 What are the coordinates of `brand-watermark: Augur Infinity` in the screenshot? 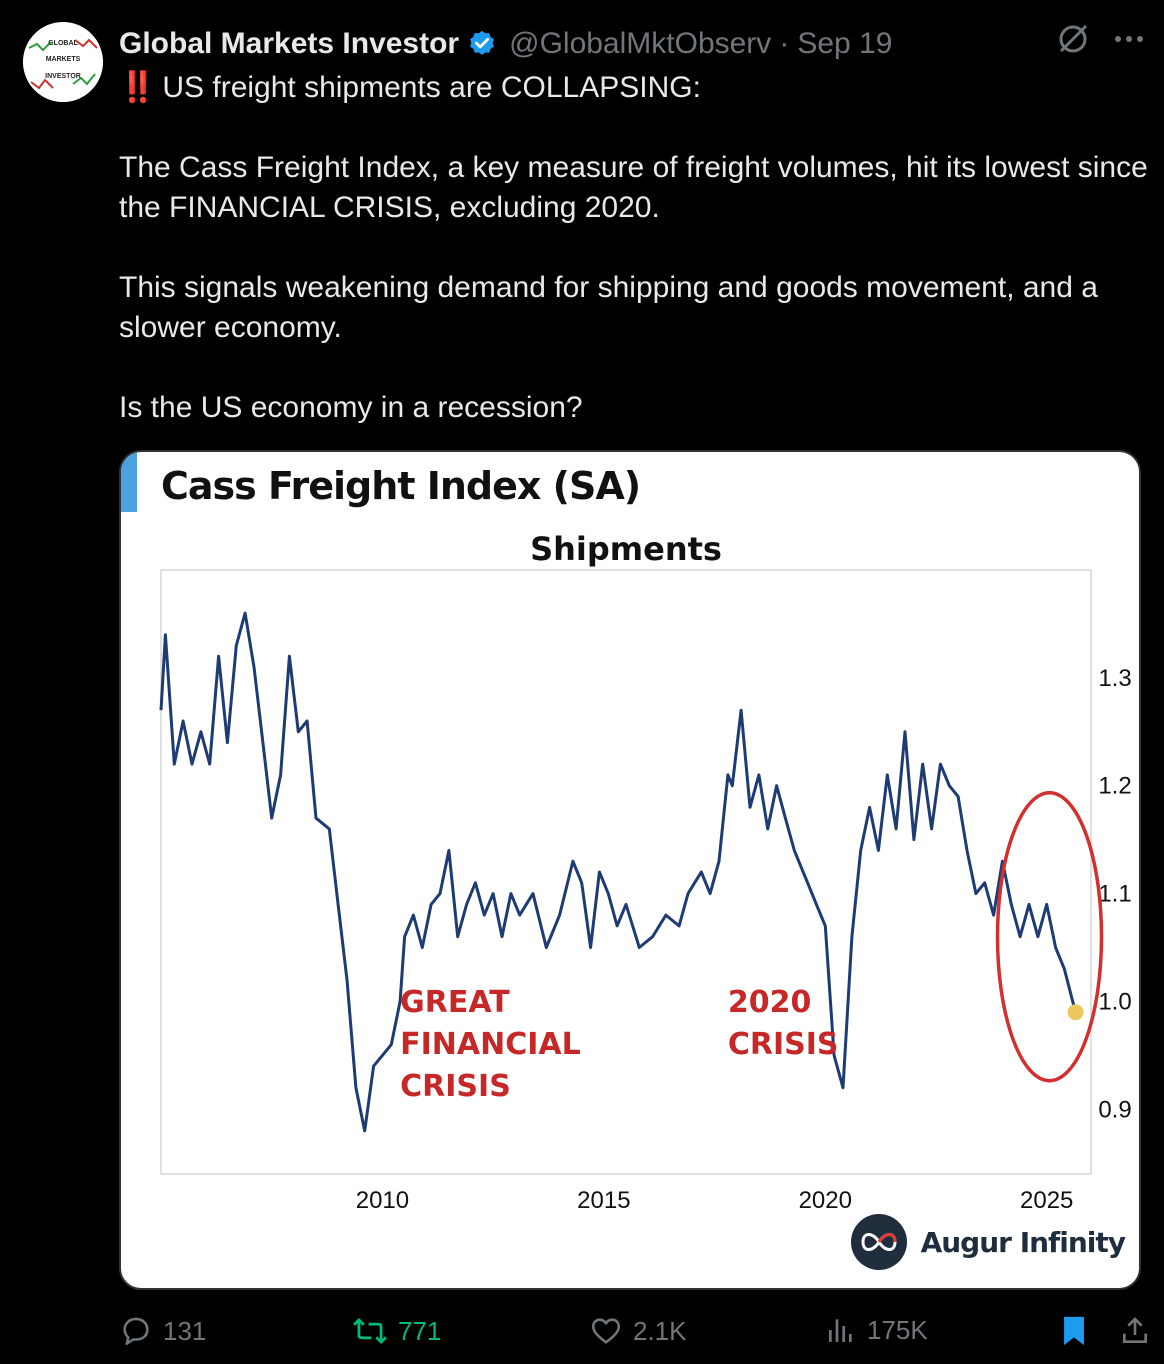 It's located at (988, 1242).